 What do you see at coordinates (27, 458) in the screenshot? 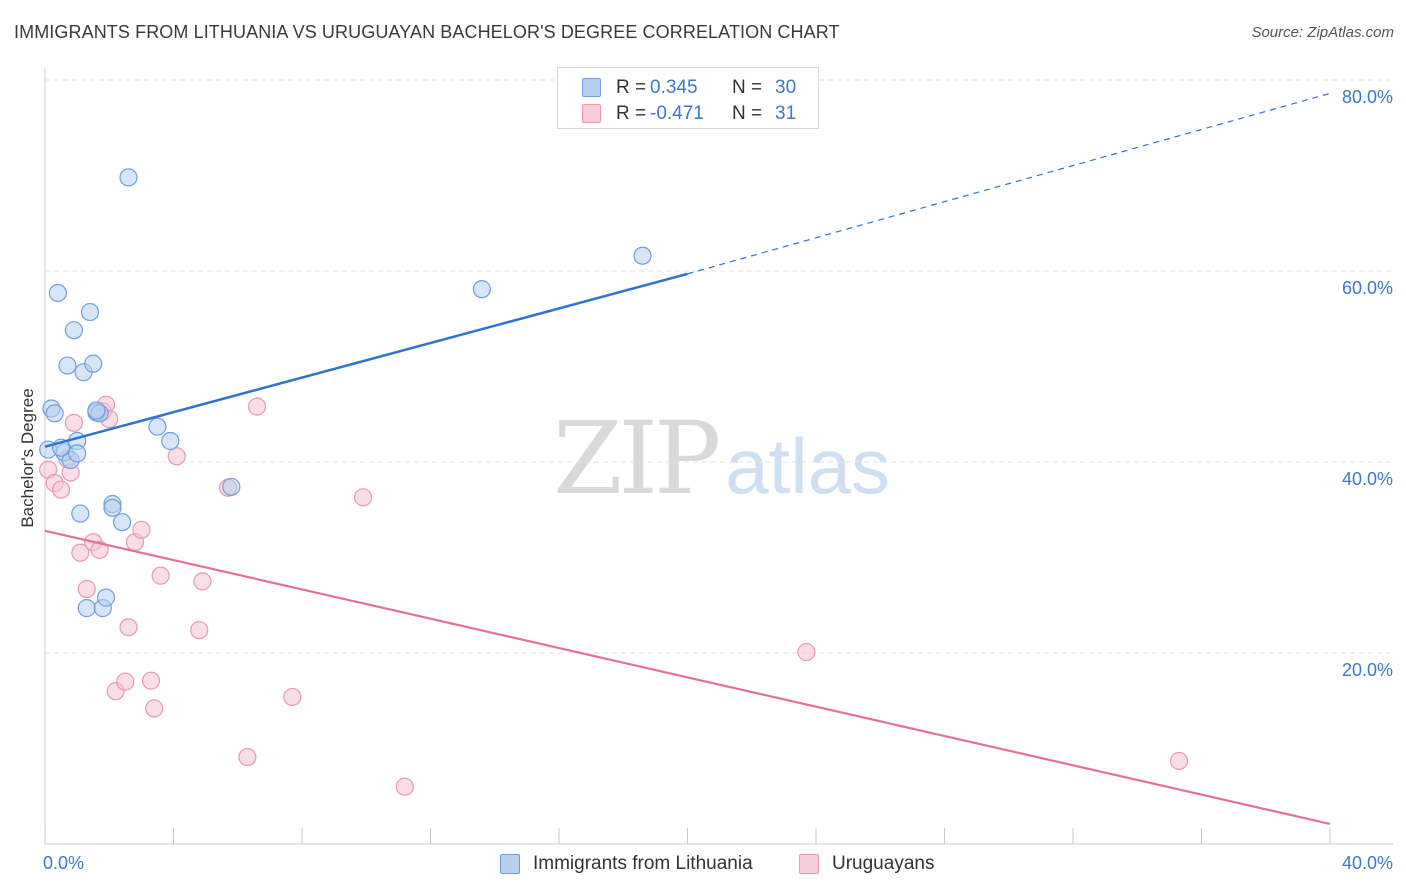
I see `y-axis-label: Bachelor's Degree` at bounding box center [27, 458].